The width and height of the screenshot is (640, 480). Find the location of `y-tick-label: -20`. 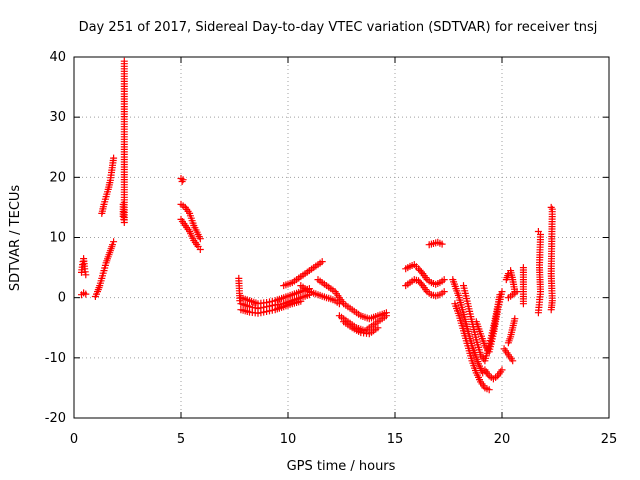

y-tick-label: -20 is located at coordinates (55, 418).